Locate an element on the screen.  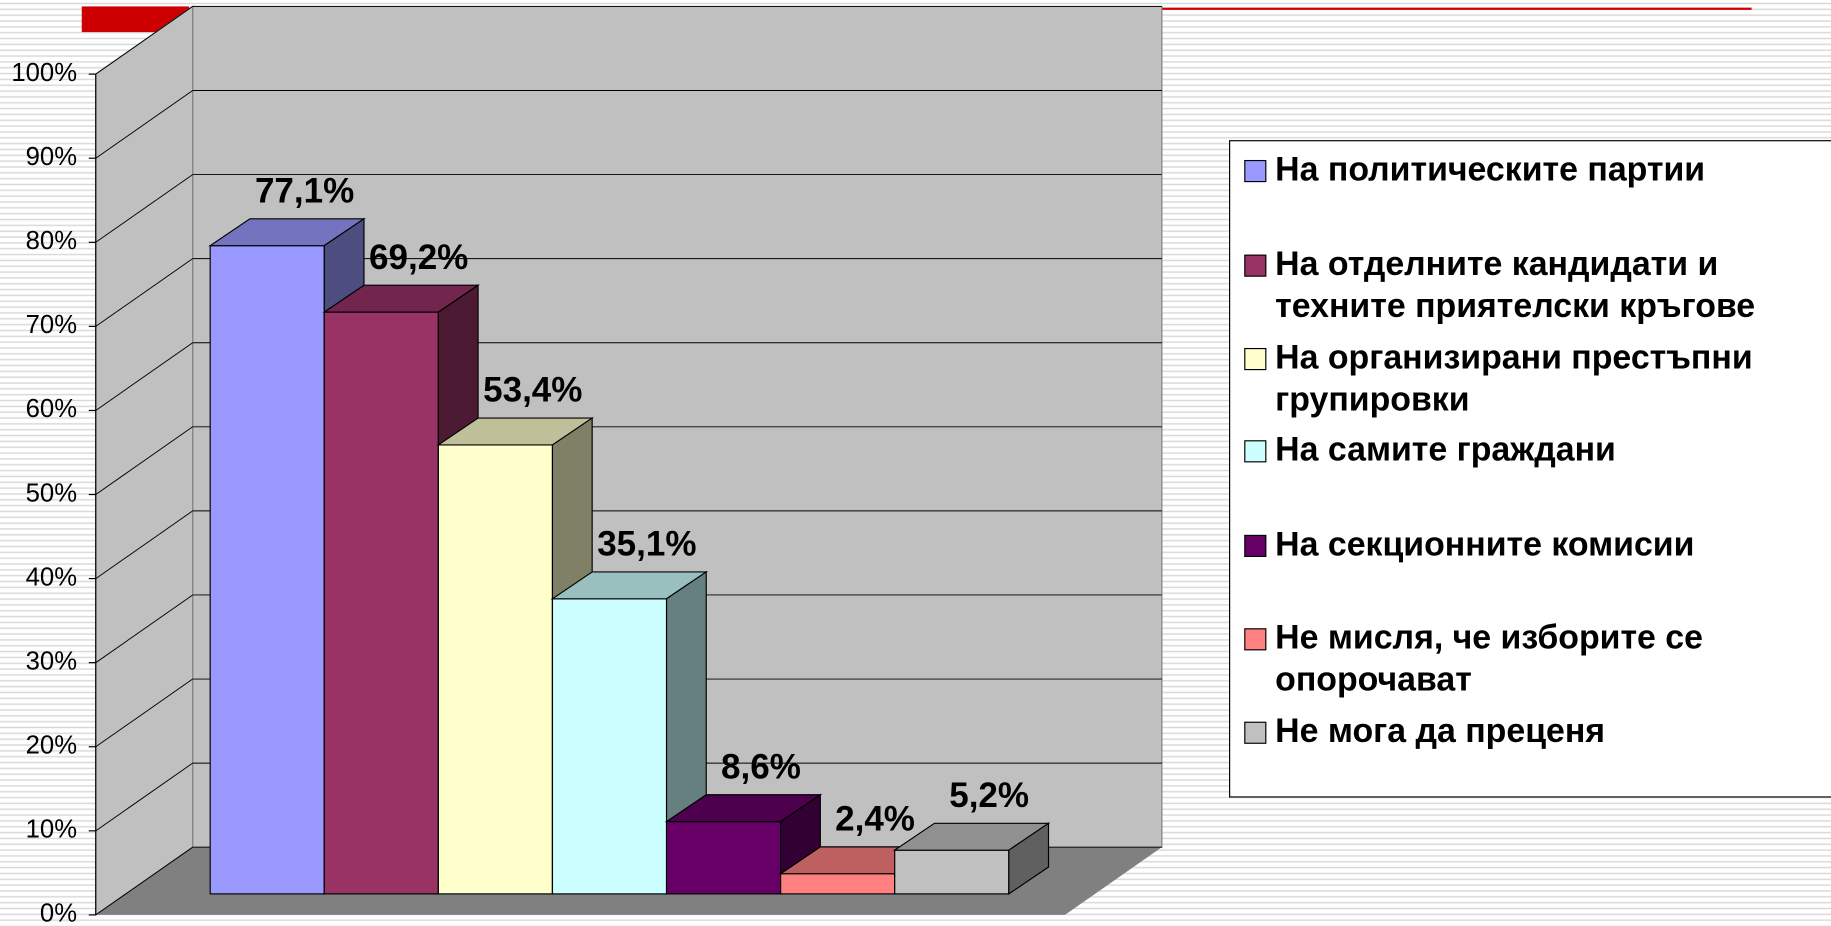
legend-item: На политическите партии is located at coordinates (1490, 170).